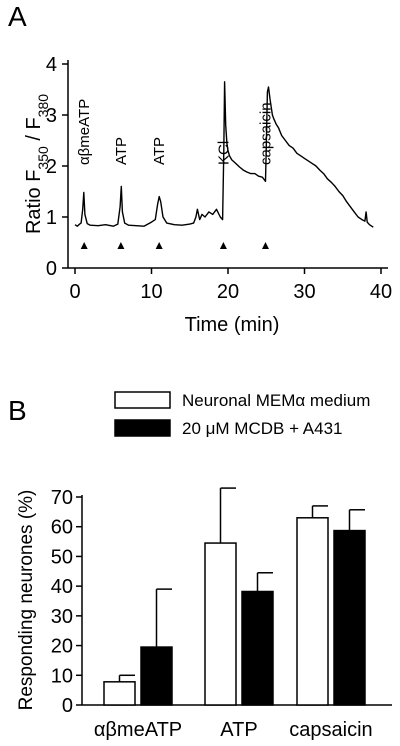 The width and height of the screenshot is (400, 746). I want to click on chart-b-y-tick-label: 70, so click(62, 498).